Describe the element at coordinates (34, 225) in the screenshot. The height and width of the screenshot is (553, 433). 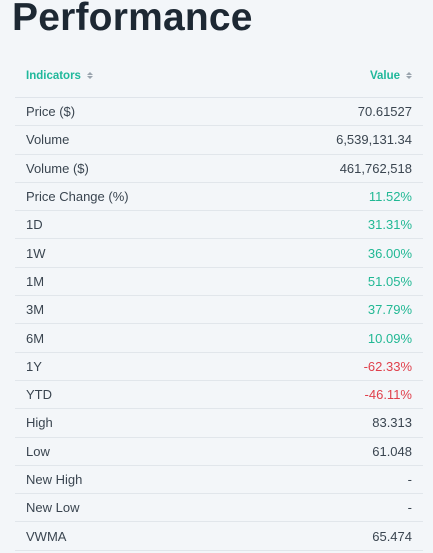
I see `indicator-label: 1D` at that location.